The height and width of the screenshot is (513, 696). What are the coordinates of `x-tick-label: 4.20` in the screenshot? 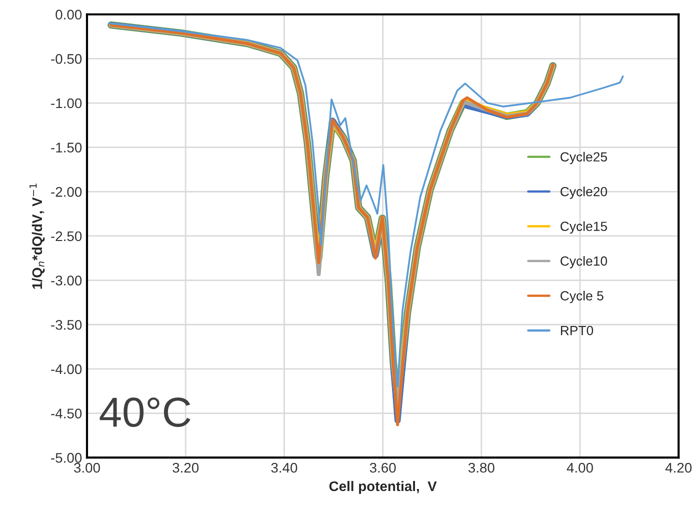 It's located at (678, 467).